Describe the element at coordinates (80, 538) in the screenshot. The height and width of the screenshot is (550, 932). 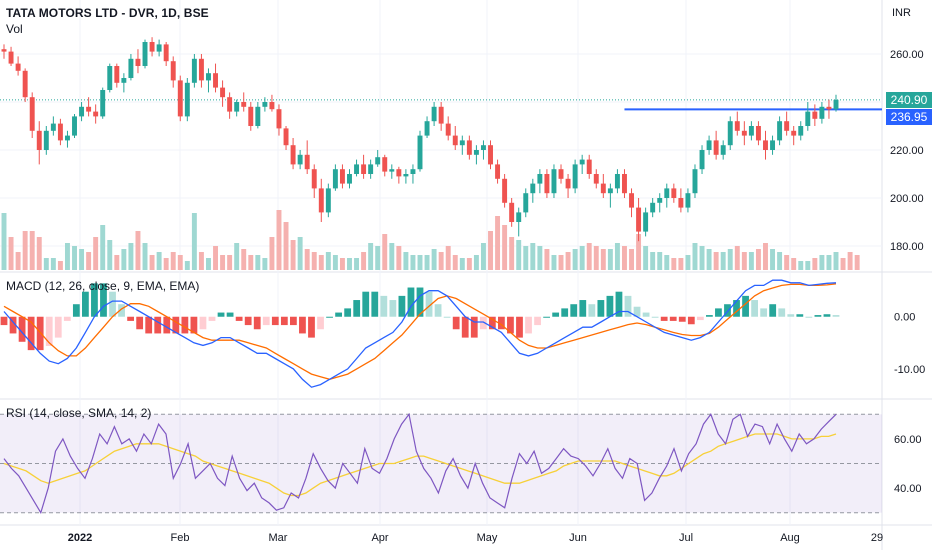
I see `x-tick-label: 2022` at that location.